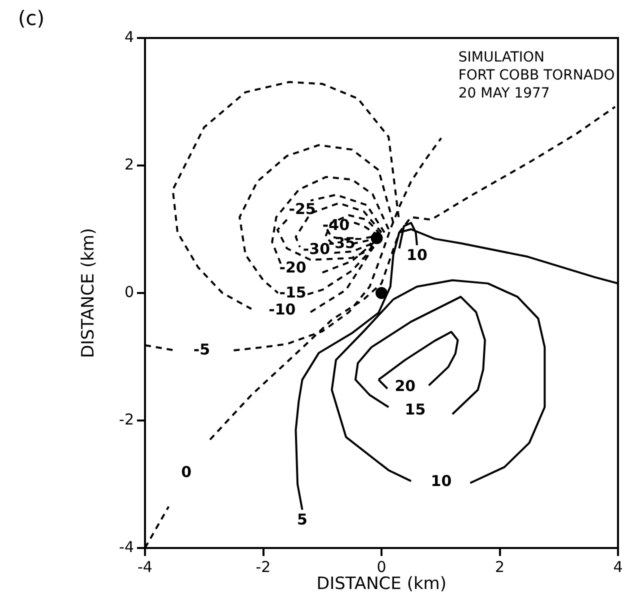 Image resolution: width=630 pixels, height=599 pixels. What do you see at coordinates (31, 18) in the screenshot?
I see `chart-title: (c)` at bounding box center [31, 18].